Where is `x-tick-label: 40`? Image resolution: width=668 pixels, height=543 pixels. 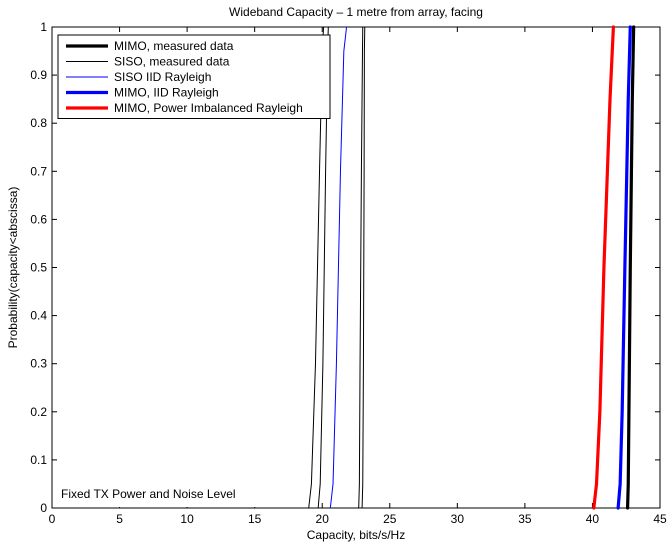
x-tick-label: 40 is located at coordinates (593, 519).